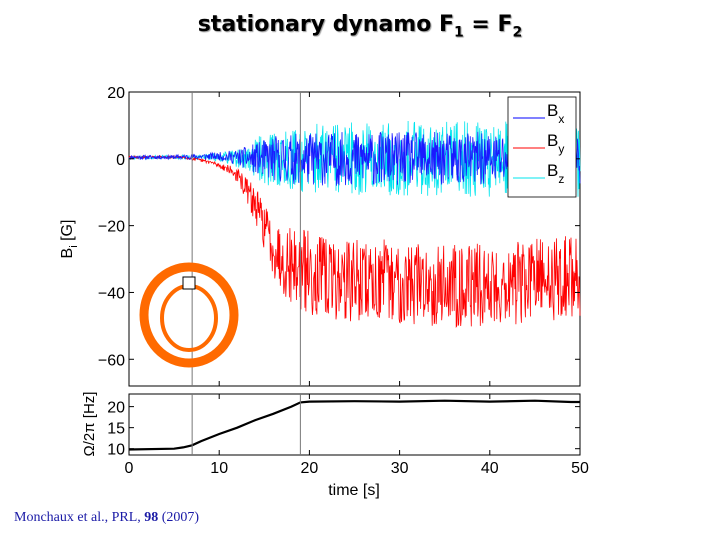  Describe the element at coordinates (219, 468) in the screenshot. I see `x-tick-label: 10` at that location.